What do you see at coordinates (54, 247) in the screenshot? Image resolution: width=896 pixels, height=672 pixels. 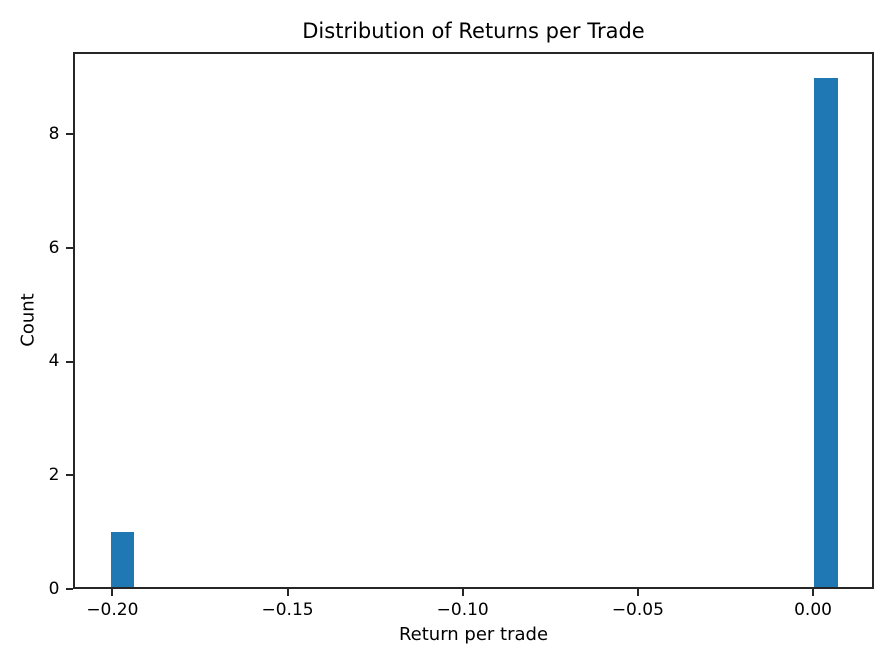 I see `y-tick-label: 6` at bounding box center [54, 247].